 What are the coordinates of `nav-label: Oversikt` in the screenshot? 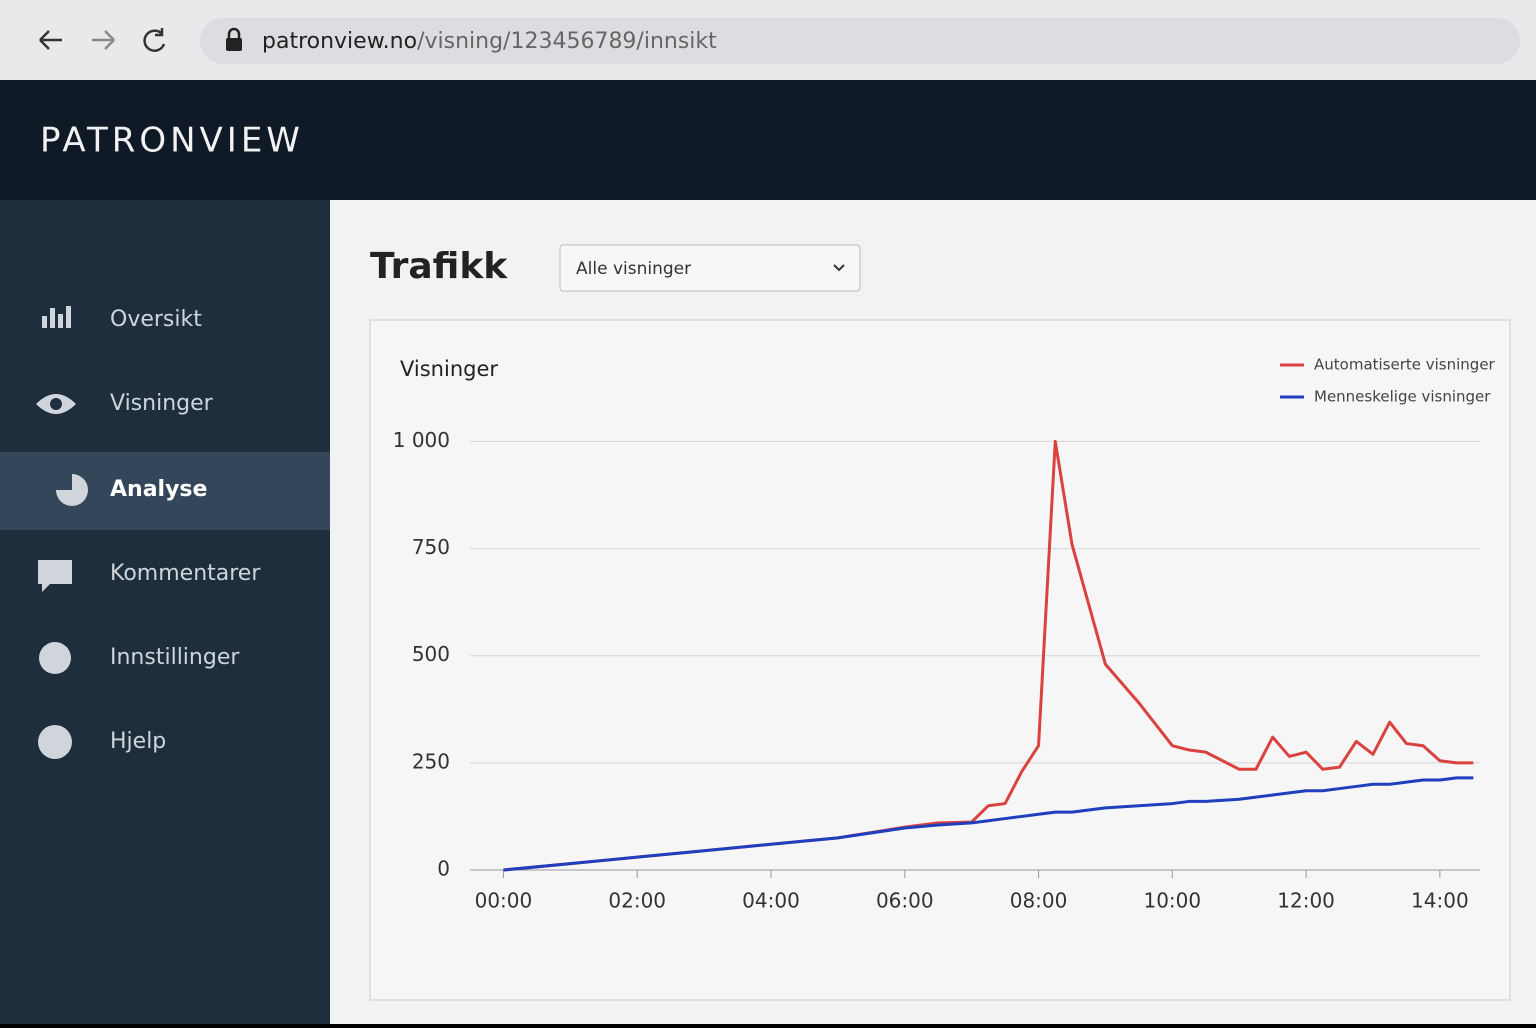 It's located at (156, 319).